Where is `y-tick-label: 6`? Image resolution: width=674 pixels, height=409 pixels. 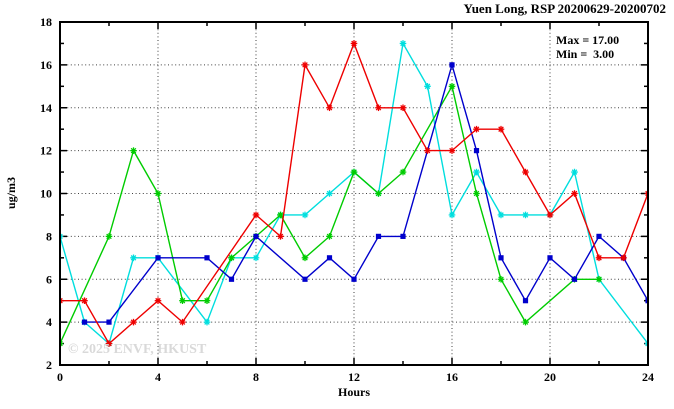
y-tick-label: 6 is located at coordinates (49, 279).